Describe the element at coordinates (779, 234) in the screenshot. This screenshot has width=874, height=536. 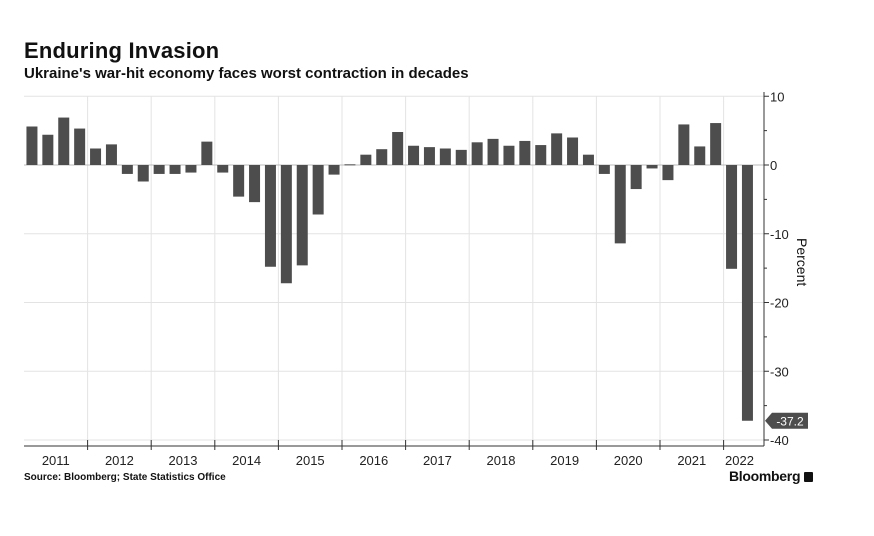
I see `y-tick-label: -10` at that location.